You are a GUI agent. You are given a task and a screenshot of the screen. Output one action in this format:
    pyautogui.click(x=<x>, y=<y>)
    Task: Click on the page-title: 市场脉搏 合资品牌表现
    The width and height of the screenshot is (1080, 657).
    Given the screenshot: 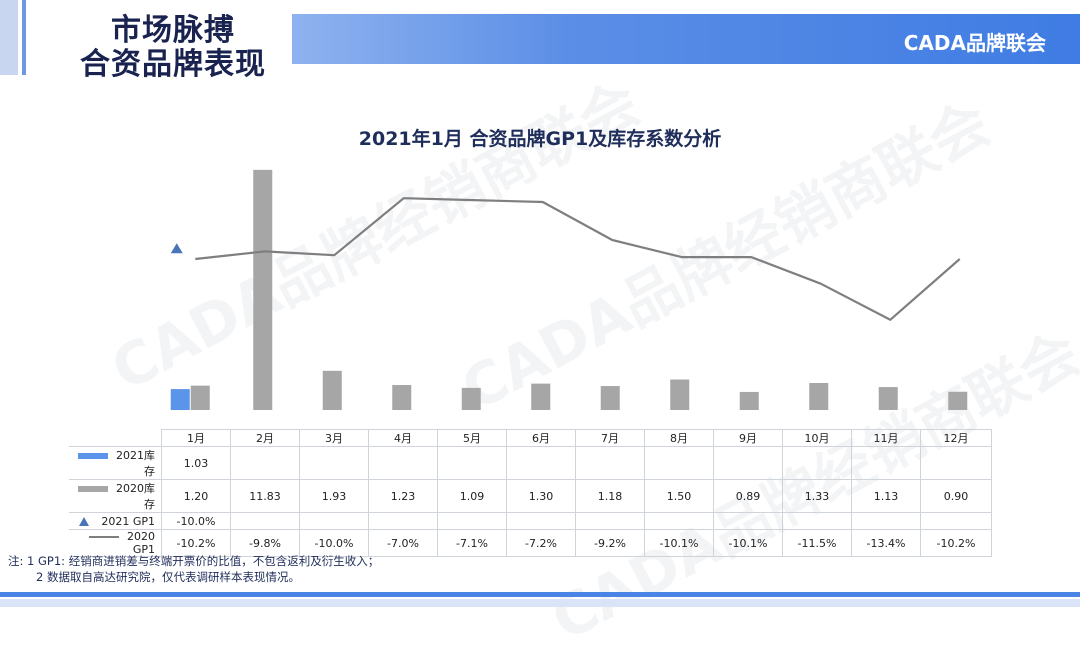 What is the action you would take?
    pyautogui.click(x=173, y=48)
    